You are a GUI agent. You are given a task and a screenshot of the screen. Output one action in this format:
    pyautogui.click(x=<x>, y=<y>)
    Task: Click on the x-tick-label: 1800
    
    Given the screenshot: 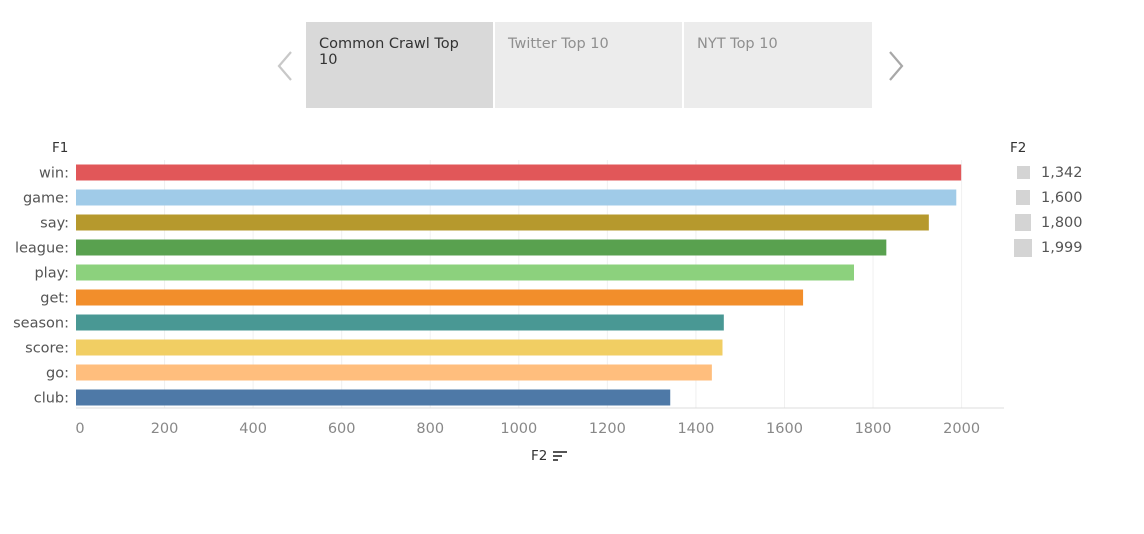 What is the action you would take?
    pyautogui.click(x=873, y=429)
    